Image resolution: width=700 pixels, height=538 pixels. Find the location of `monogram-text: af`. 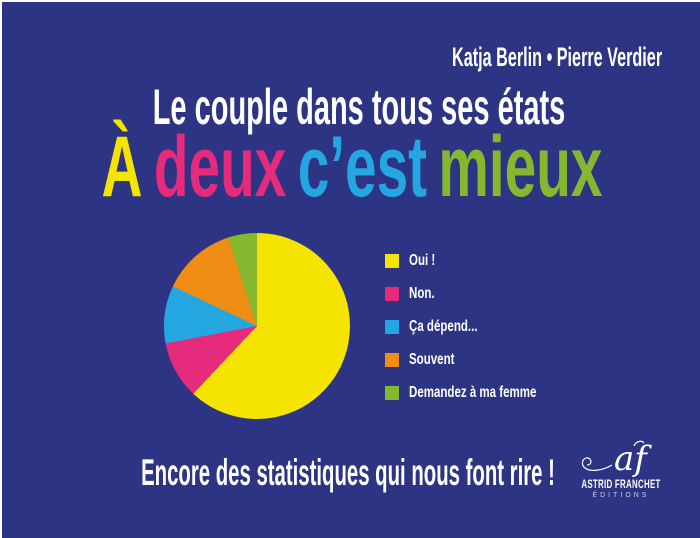

monogram-text: af is located at coordinates (633, 459).